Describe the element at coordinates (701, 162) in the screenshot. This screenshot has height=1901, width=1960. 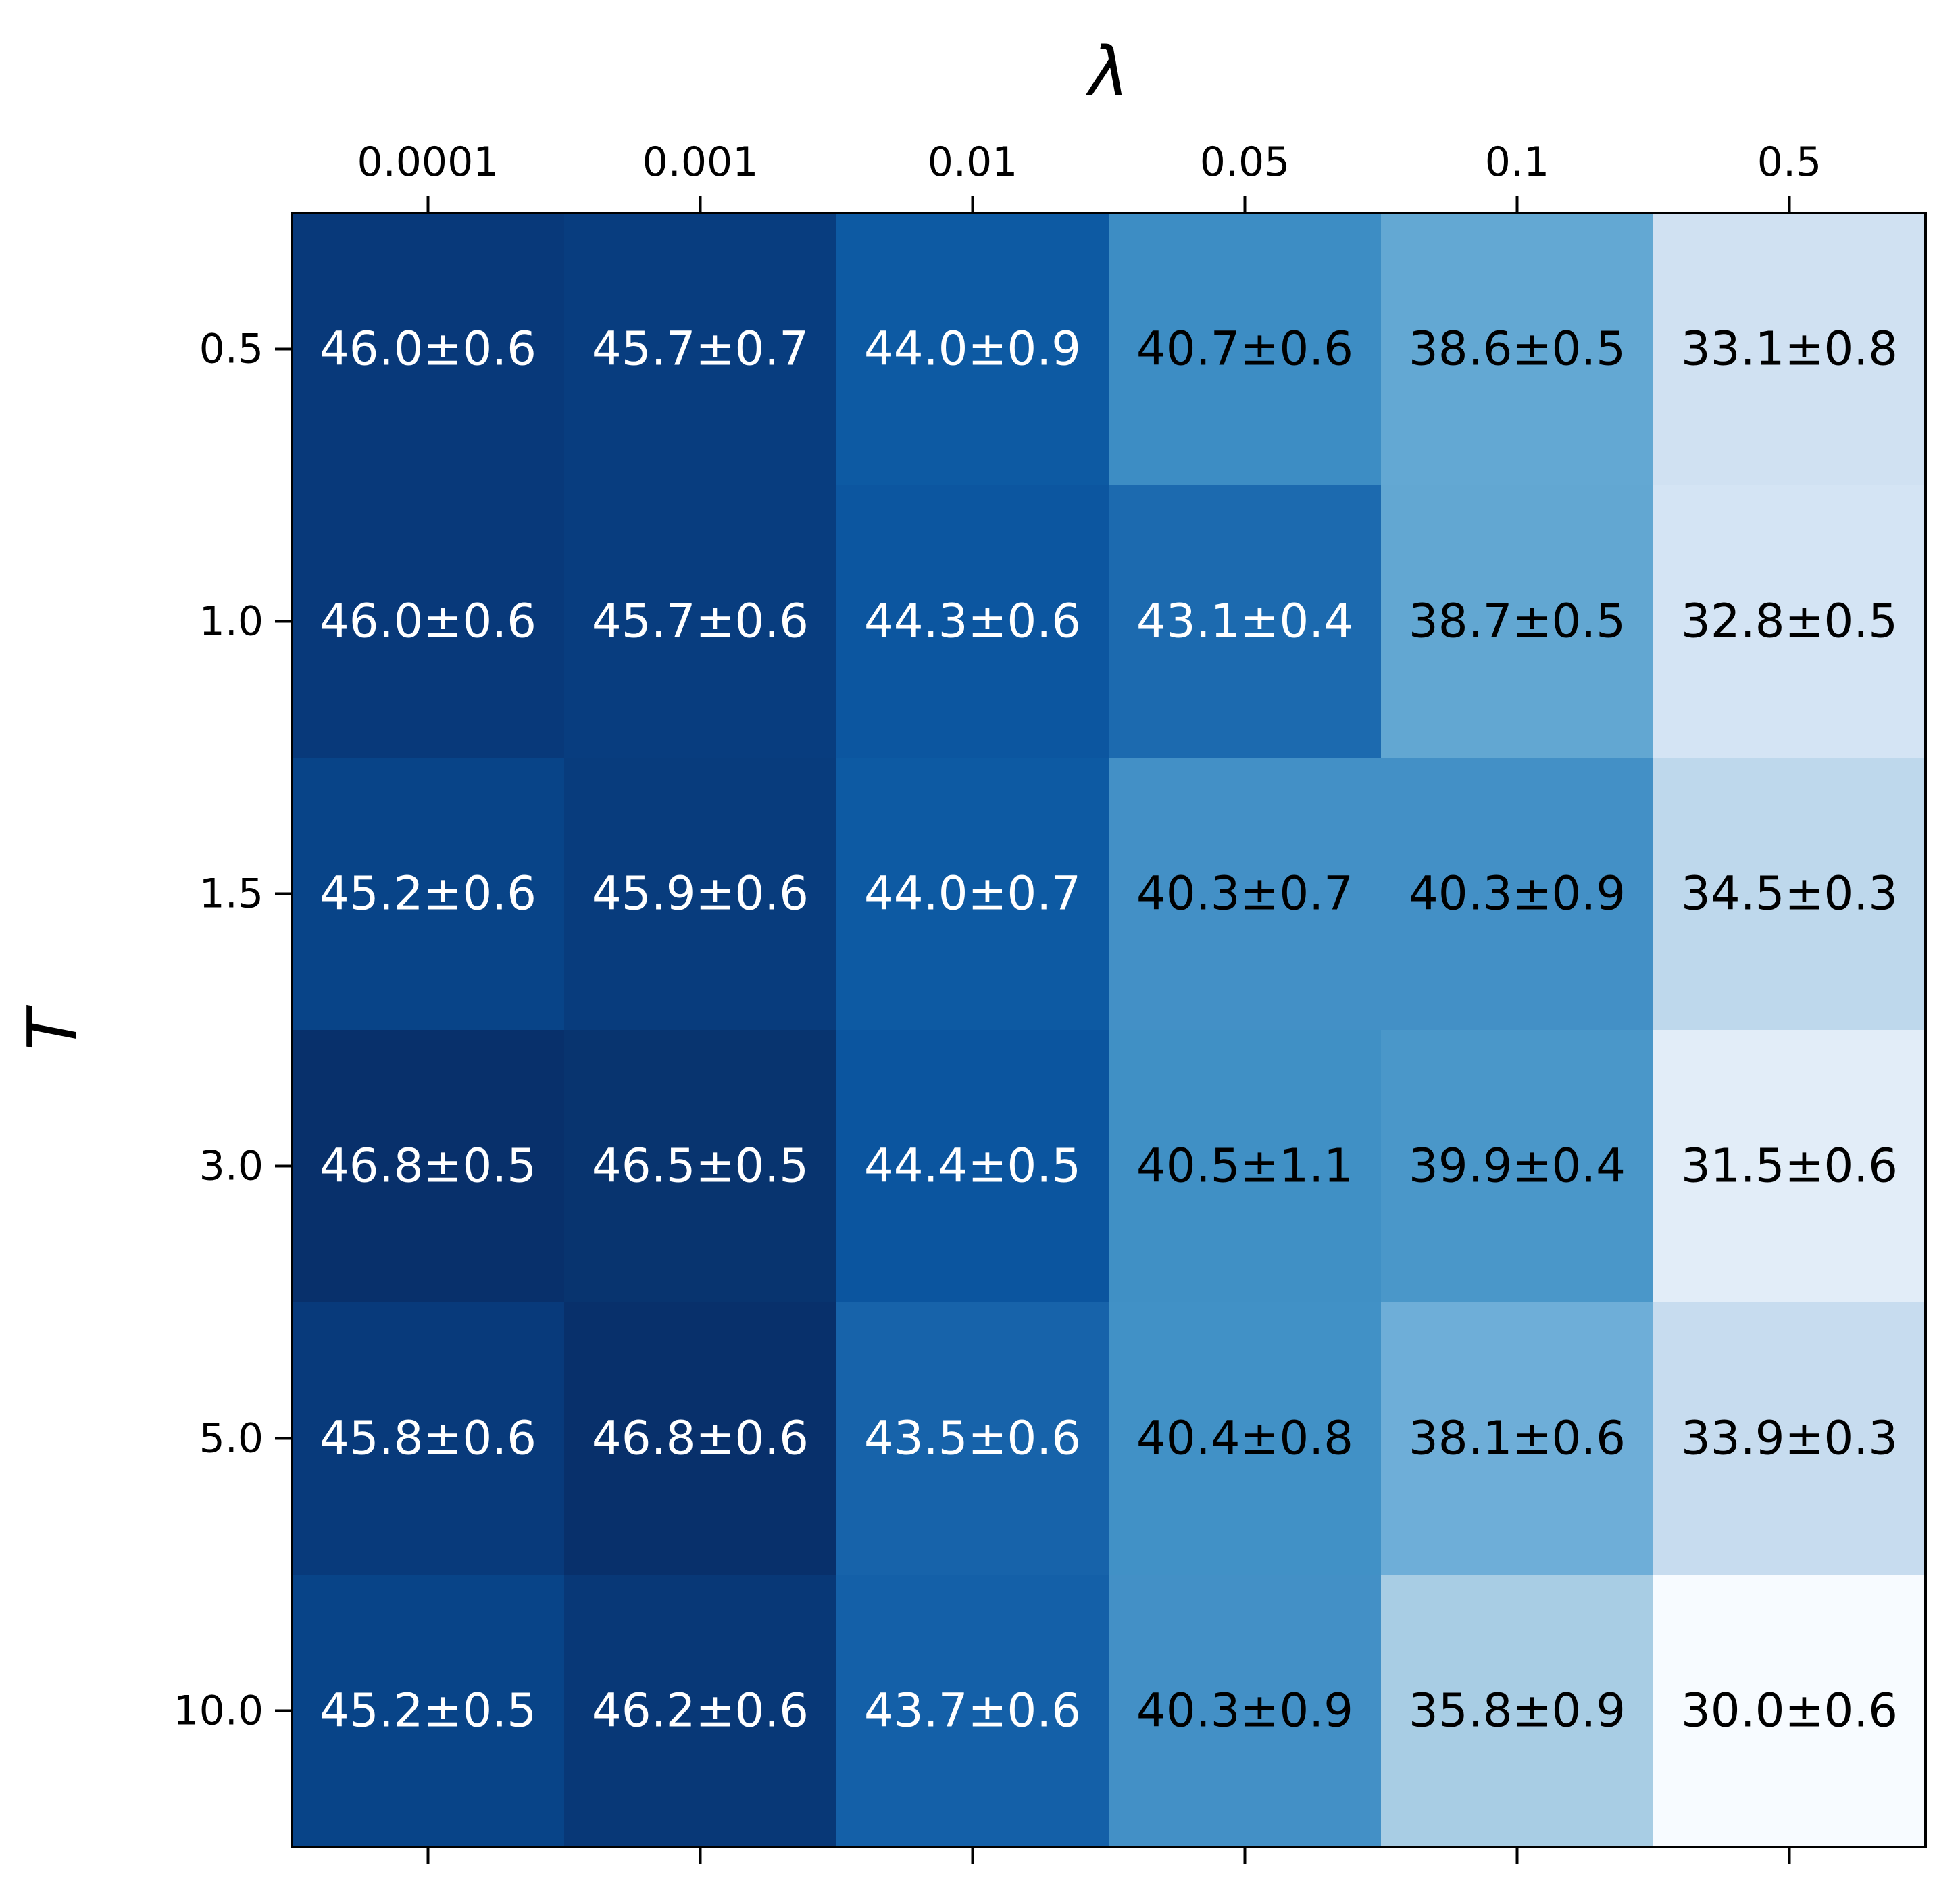
I see `x-tick-label: 0.001` at that location.